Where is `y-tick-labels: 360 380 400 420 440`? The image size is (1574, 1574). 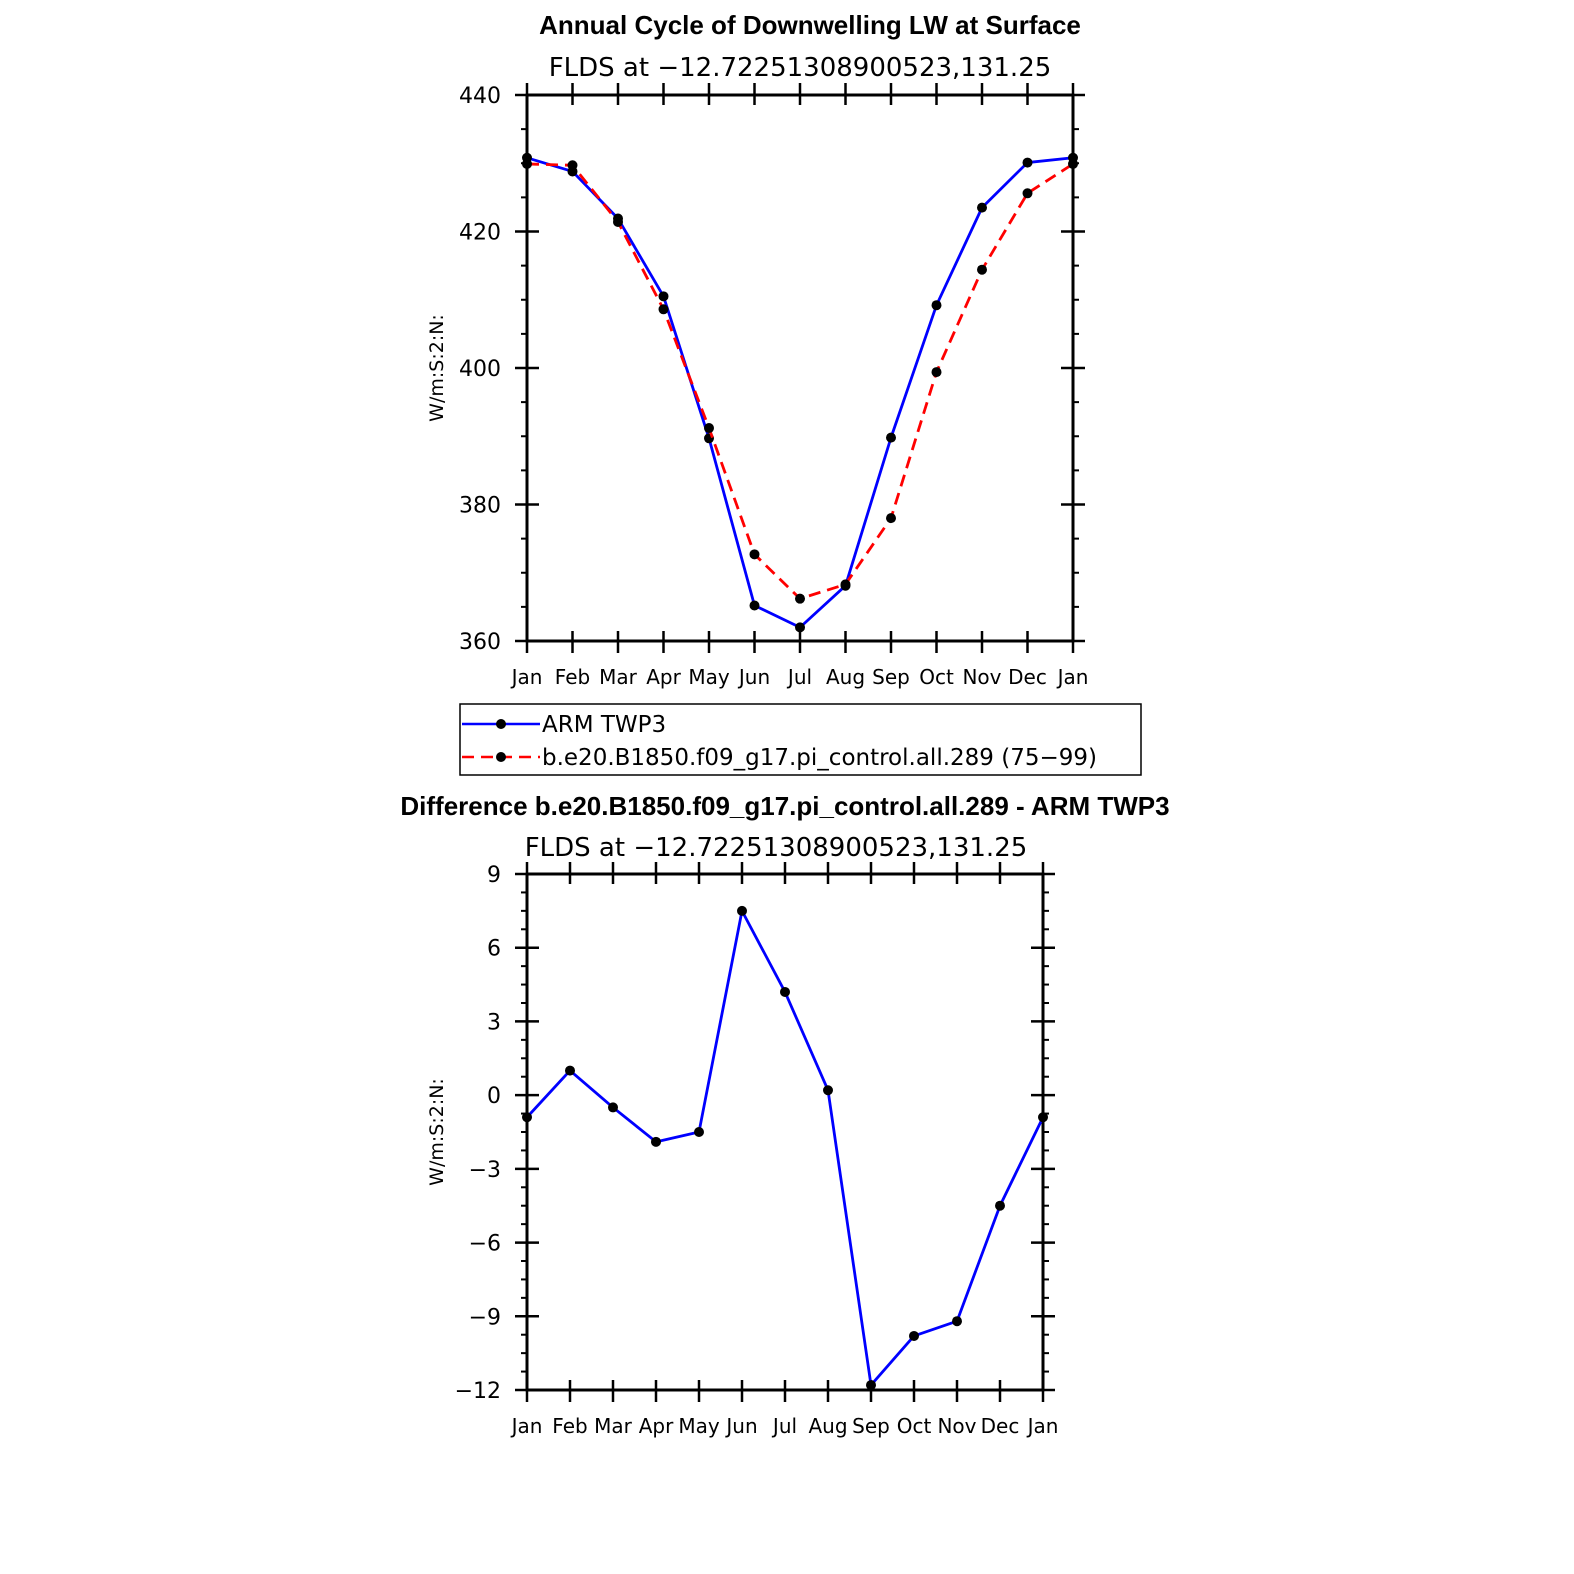
y-tick-labels: 360 380 400 420 440 is located at coordinates (480, 369).